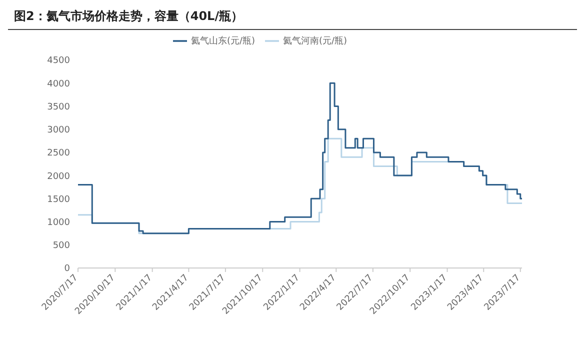  I want to click on y-tick-label: 1000, so click(58, 223).